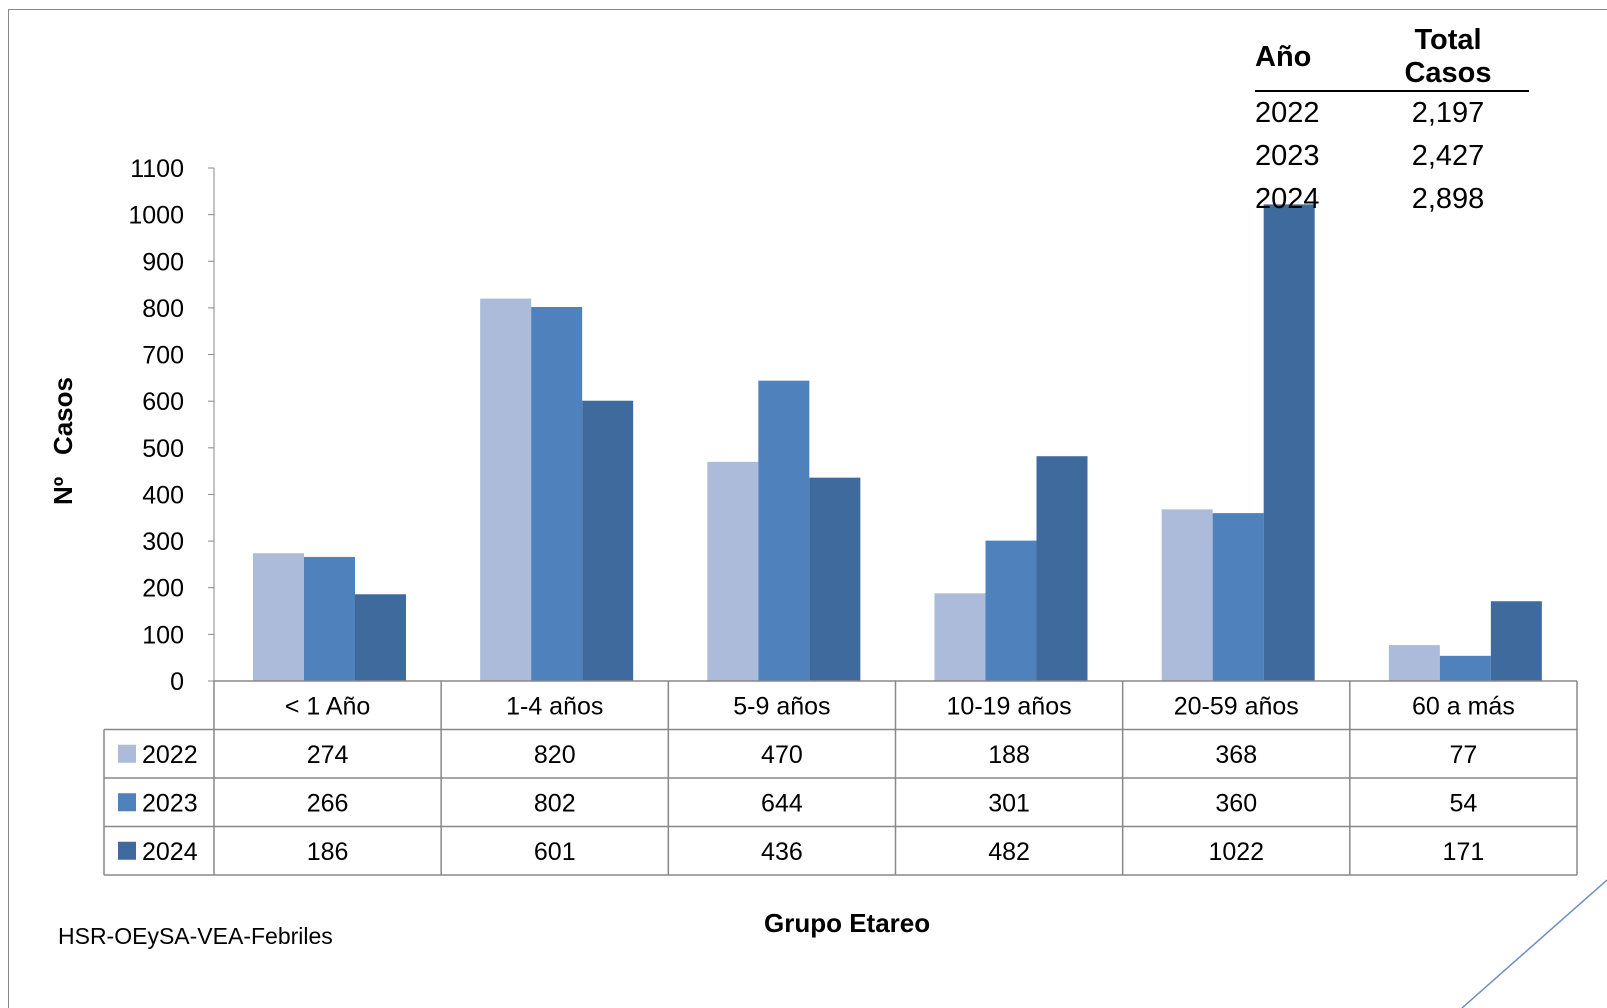 The image size is (1607, 1008). I want to click on y-tick-label: 900, so click(163, 262).